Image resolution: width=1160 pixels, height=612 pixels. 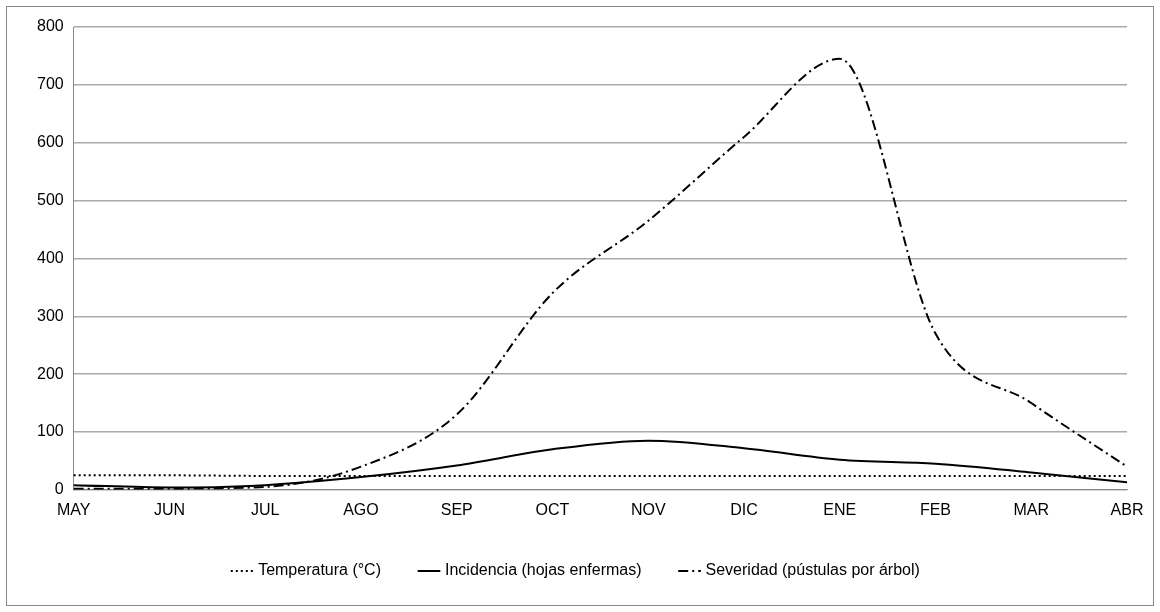 I want to click on x-tick-label: DIC, so click(x=744, y=509).